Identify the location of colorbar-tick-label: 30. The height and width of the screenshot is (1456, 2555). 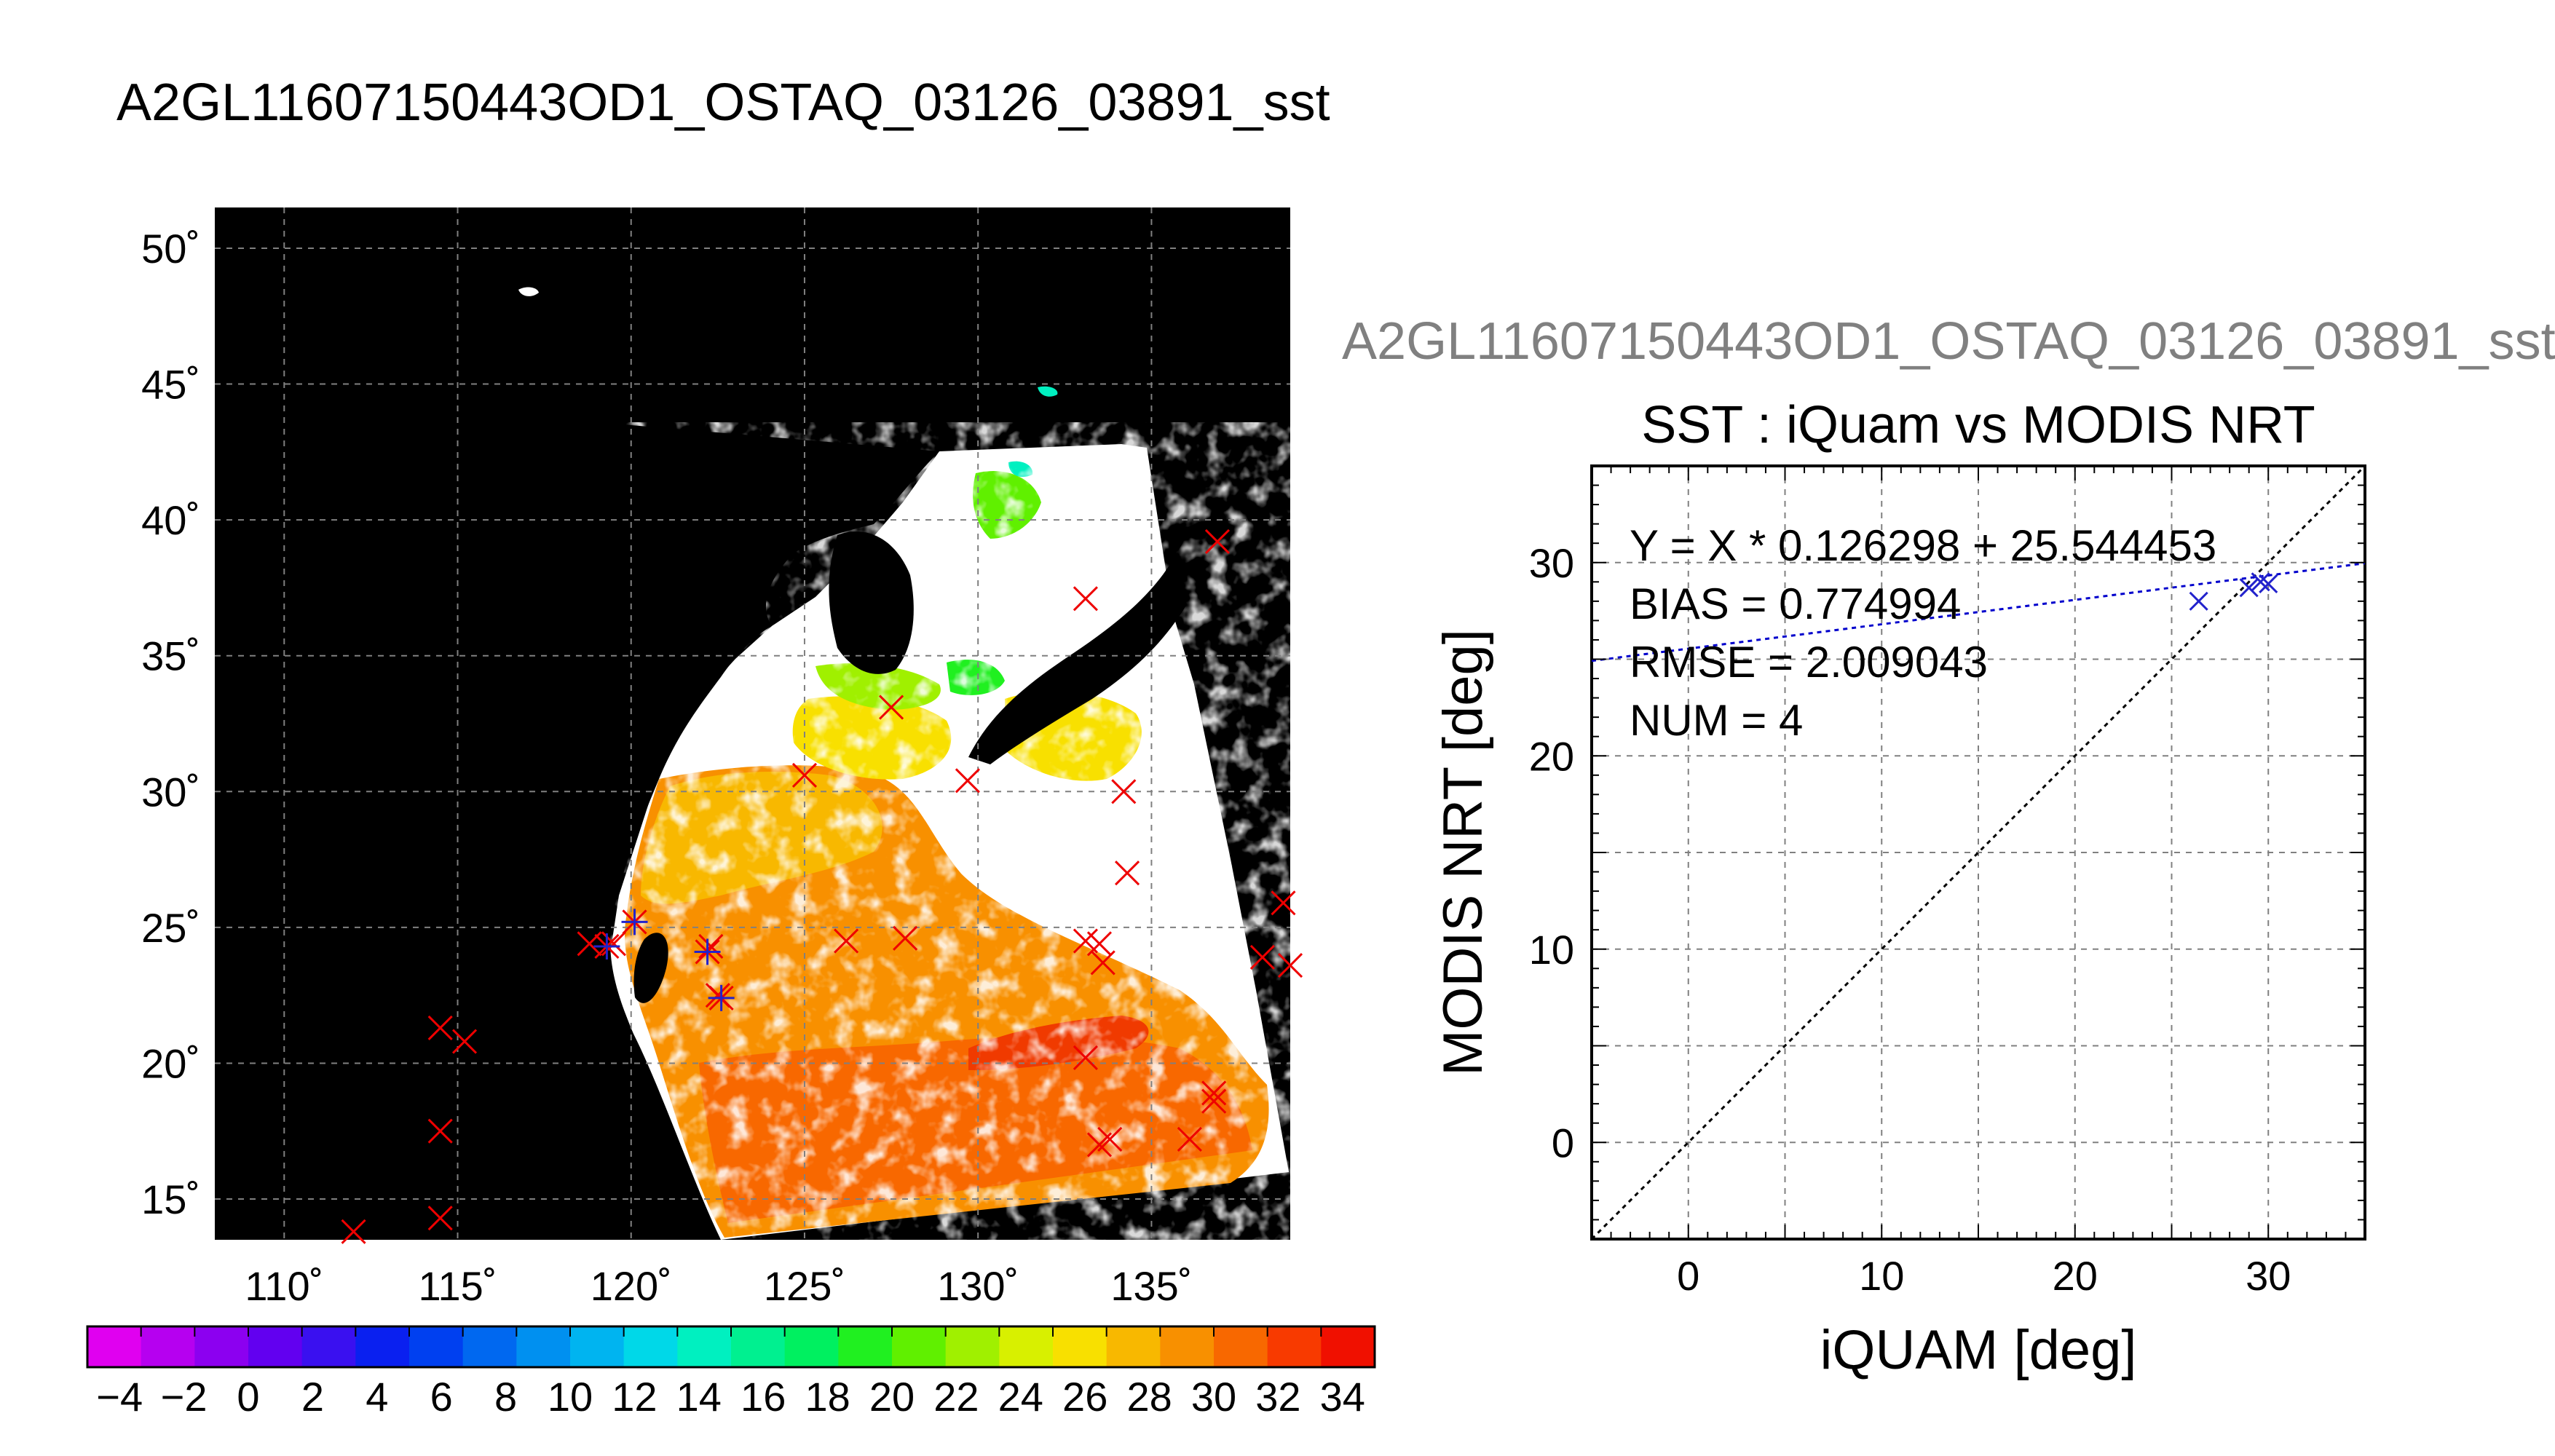
(1213, 1397).